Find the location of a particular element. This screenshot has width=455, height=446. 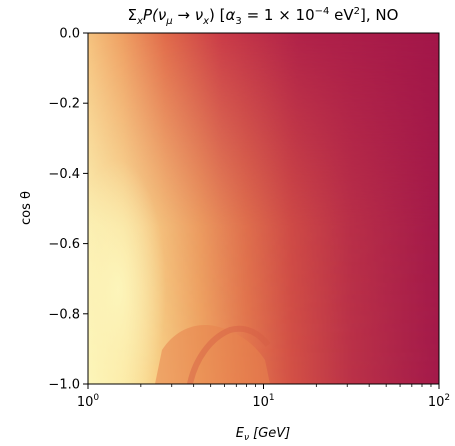

heatmap-pale-region is located at coordinates (127, 272).